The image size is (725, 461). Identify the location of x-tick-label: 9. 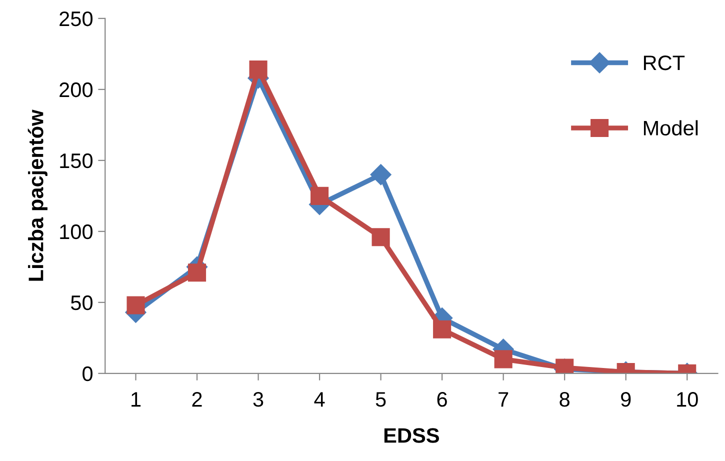
(626, 399).